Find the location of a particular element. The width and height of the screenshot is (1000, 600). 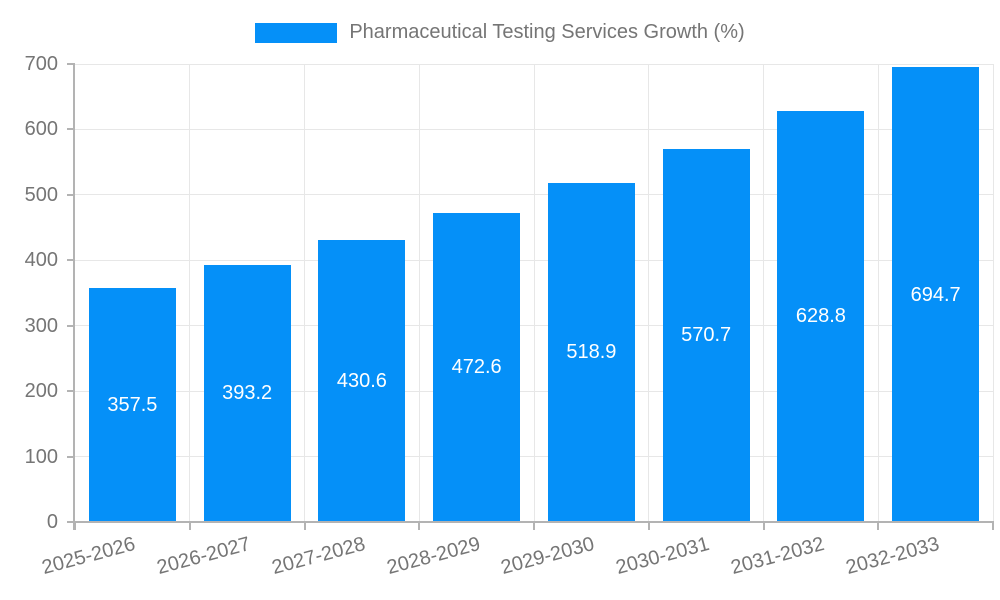

bar-value-label: 518.9 is located at coordinates (591, 352).